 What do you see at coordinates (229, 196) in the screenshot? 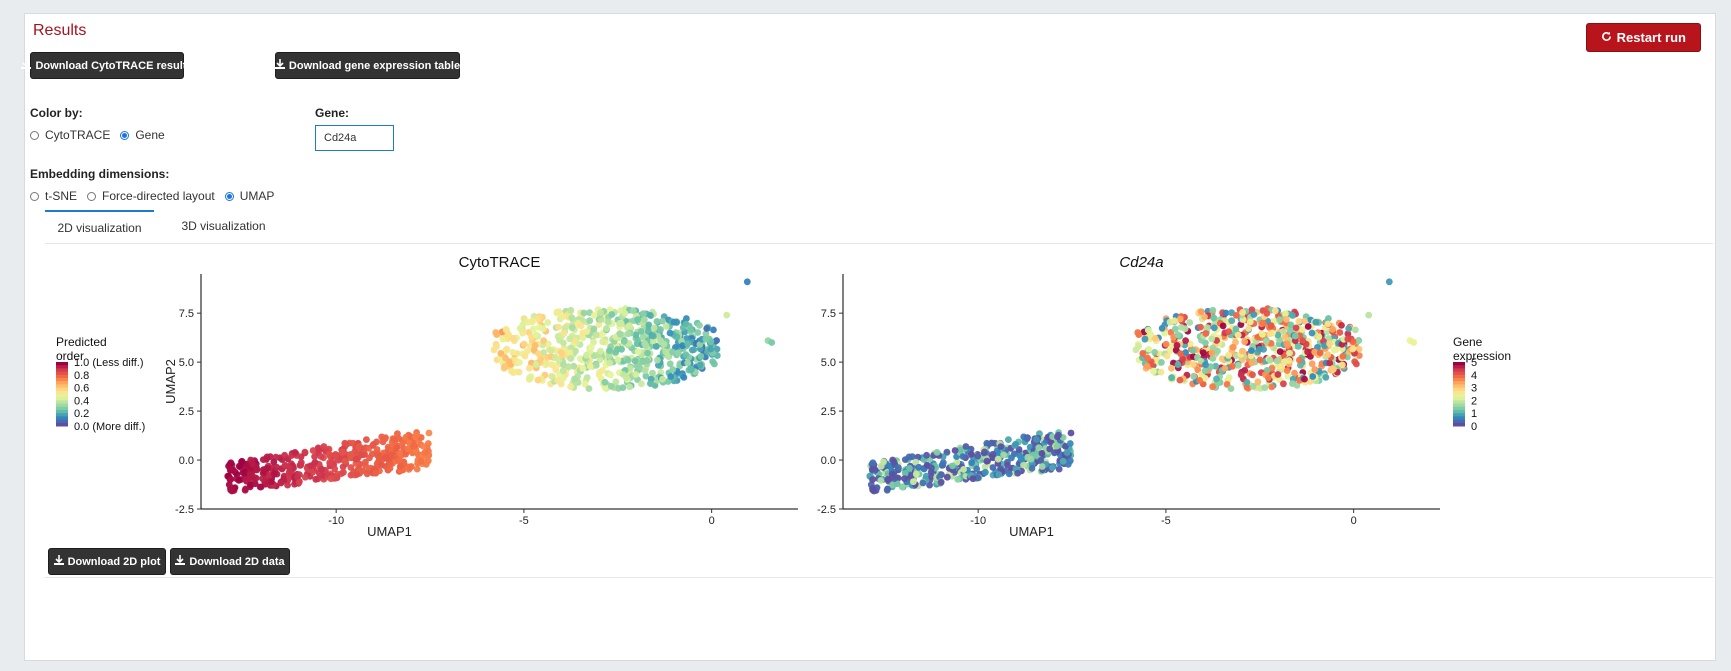
I see `radio-umap` at bounding box center [229, 196].